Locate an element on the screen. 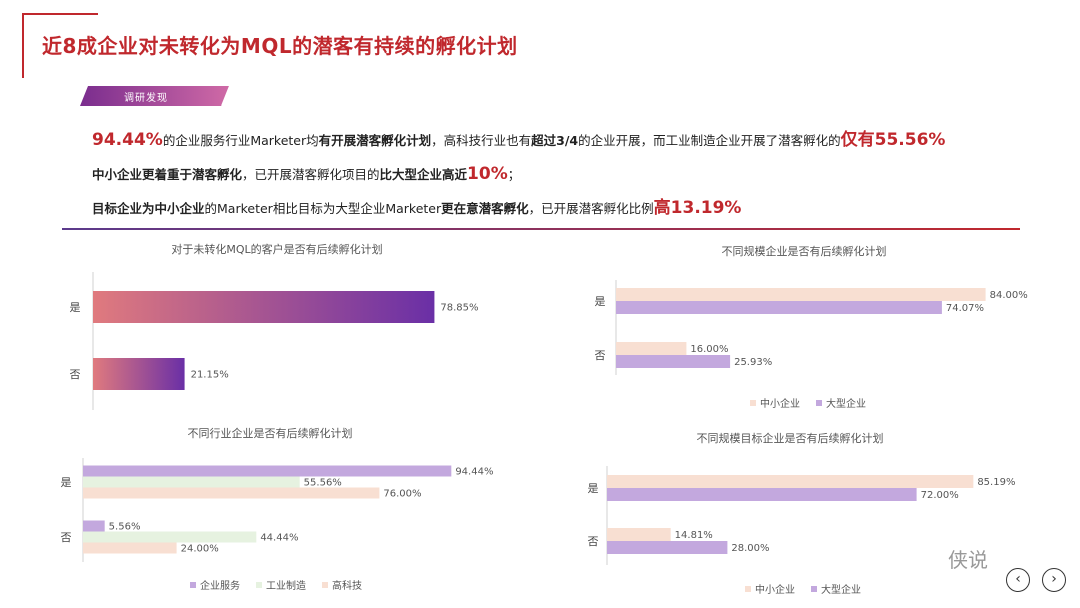 The image size is (1080, 608). finding-2: 中小企业更着重于潜客孵化，已开展潜客孵化项目的比大型企业高近10%； is located at coordinates (518, 179).